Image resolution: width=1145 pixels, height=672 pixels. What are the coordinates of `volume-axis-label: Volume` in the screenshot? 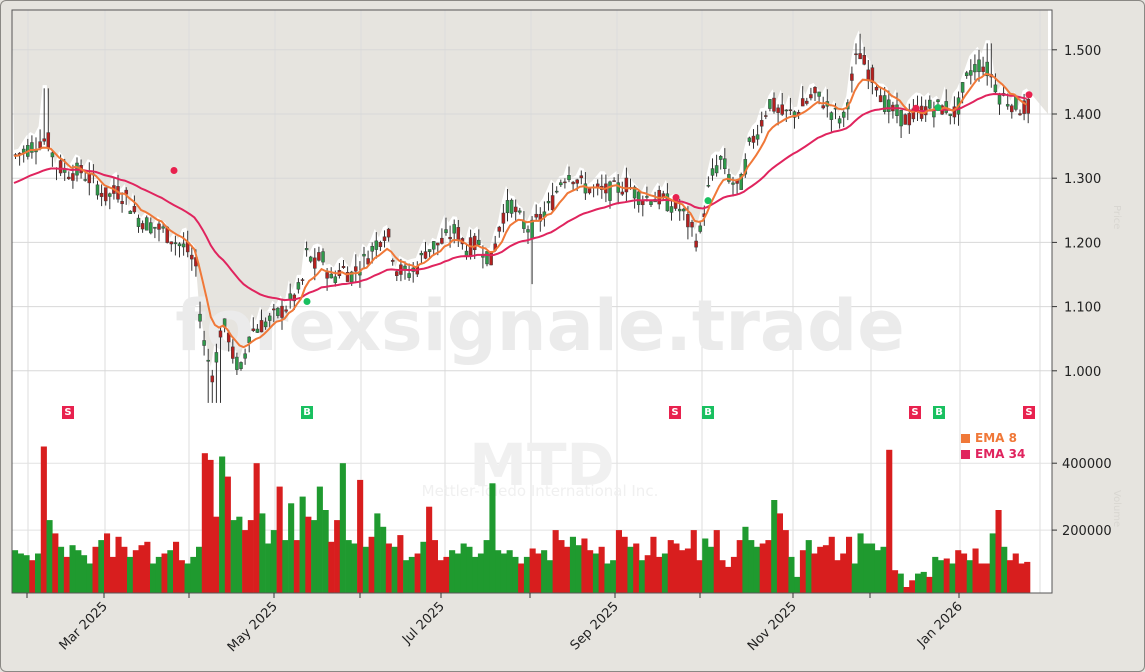 It's located at (1116, 509).